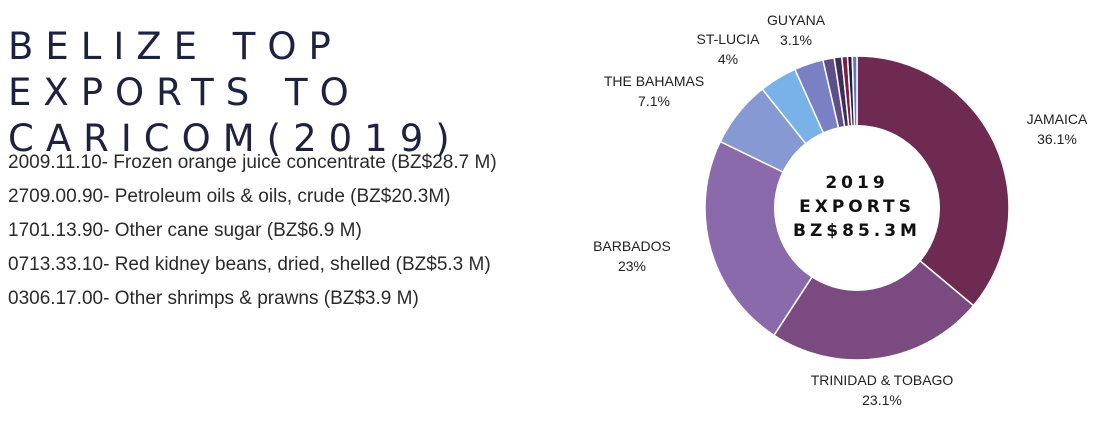 This screenshot has height=422, width=1110. Describe the element at coordinates (728, 39) in the screenshot. I see `slice-label-name: ST-LUCIA` at that location.